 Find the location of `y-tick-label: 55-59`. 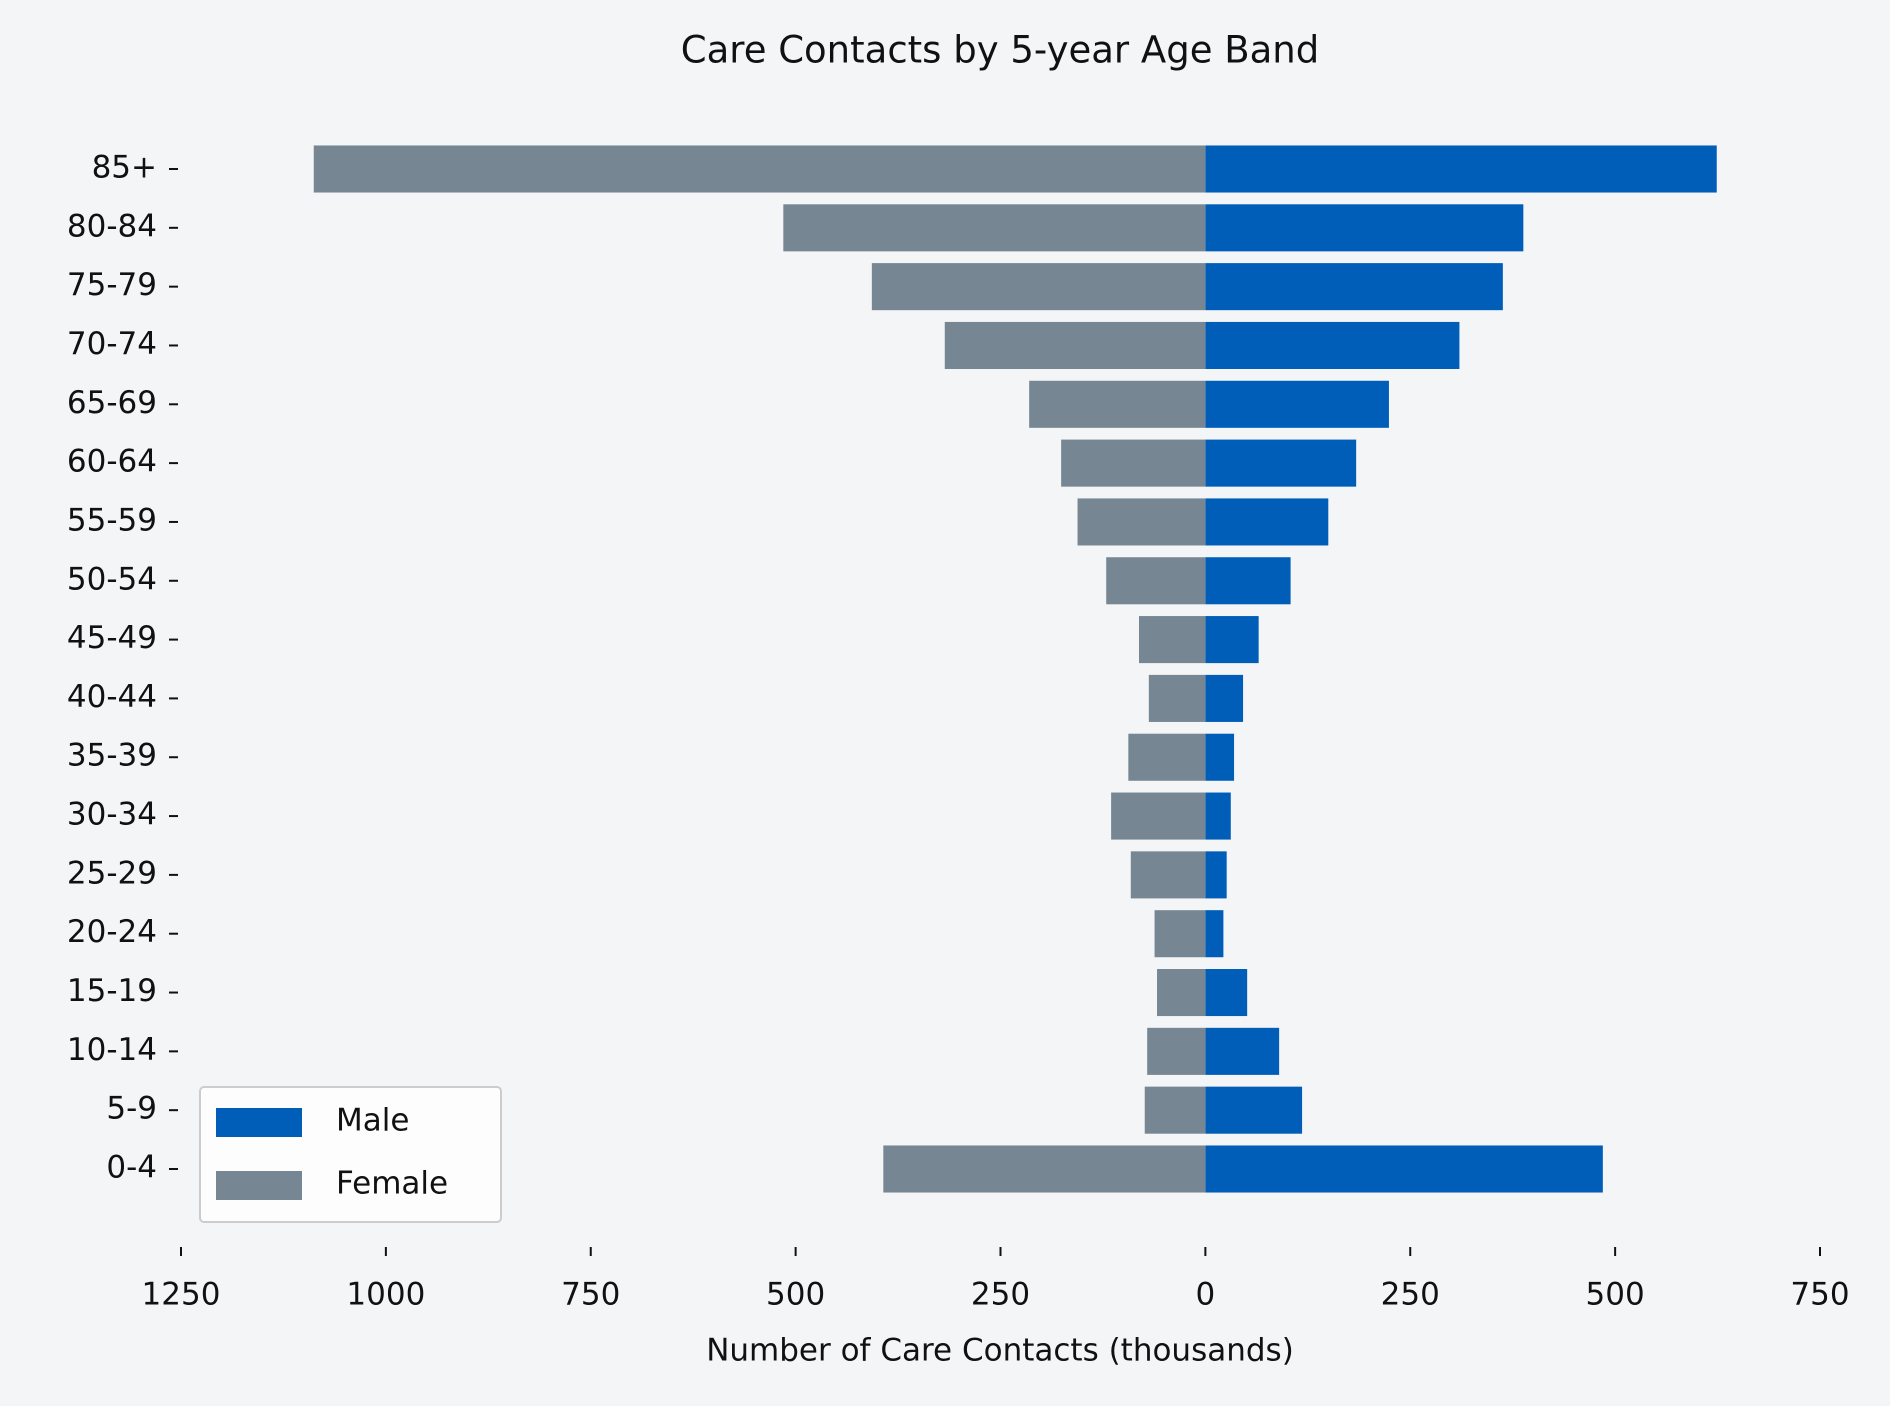

y-tick-label: 55-59 is located at coordinates (112, 520).